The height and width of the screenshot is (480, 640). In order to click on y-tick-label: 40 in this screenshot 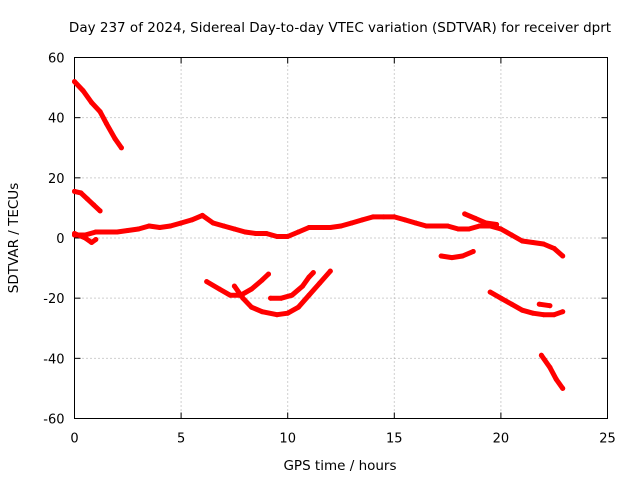, I will do `click(56, 119)`.